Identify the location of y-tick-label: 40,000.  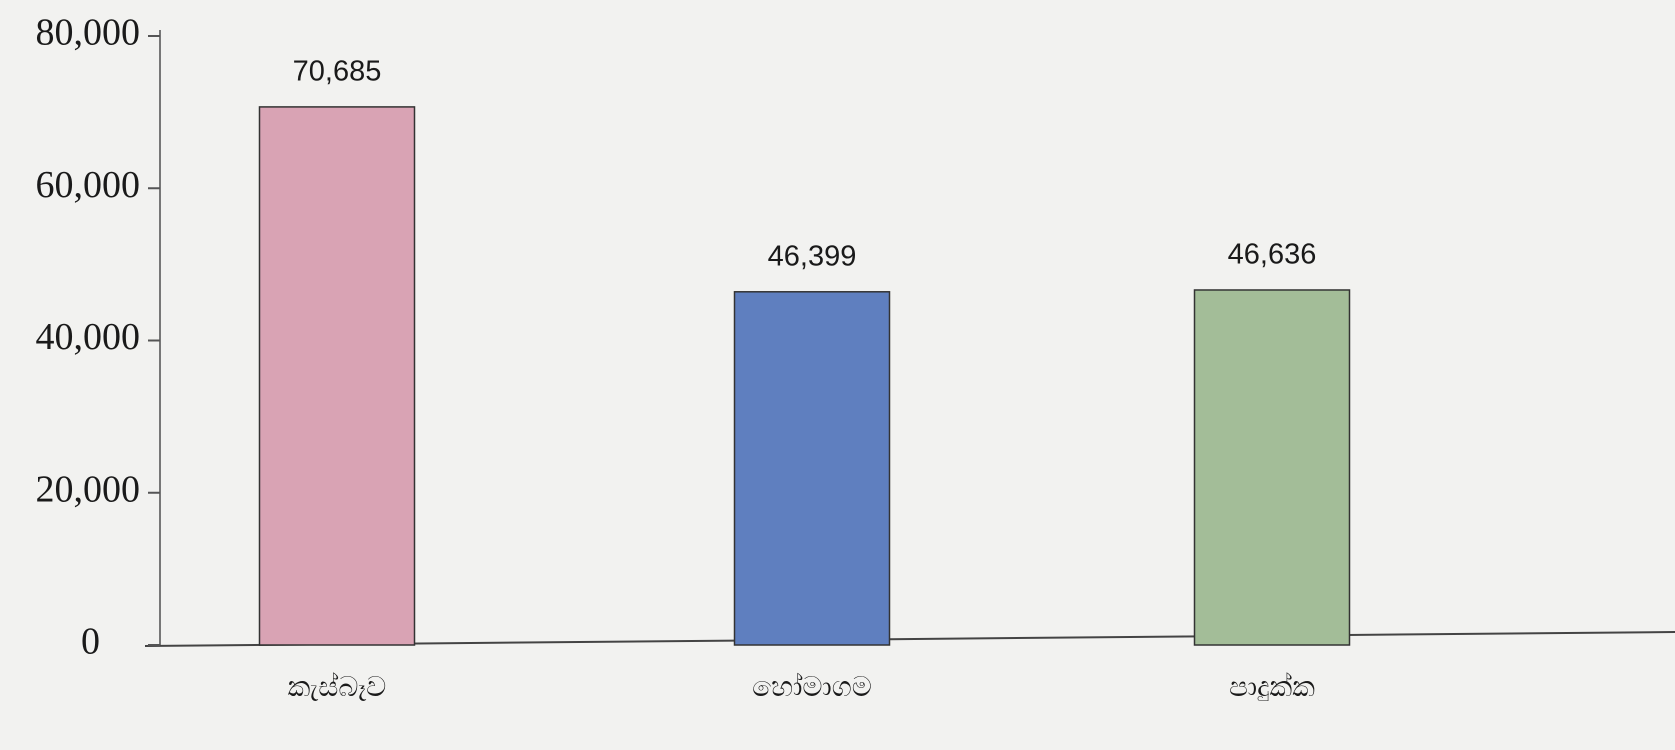
(88, 337).